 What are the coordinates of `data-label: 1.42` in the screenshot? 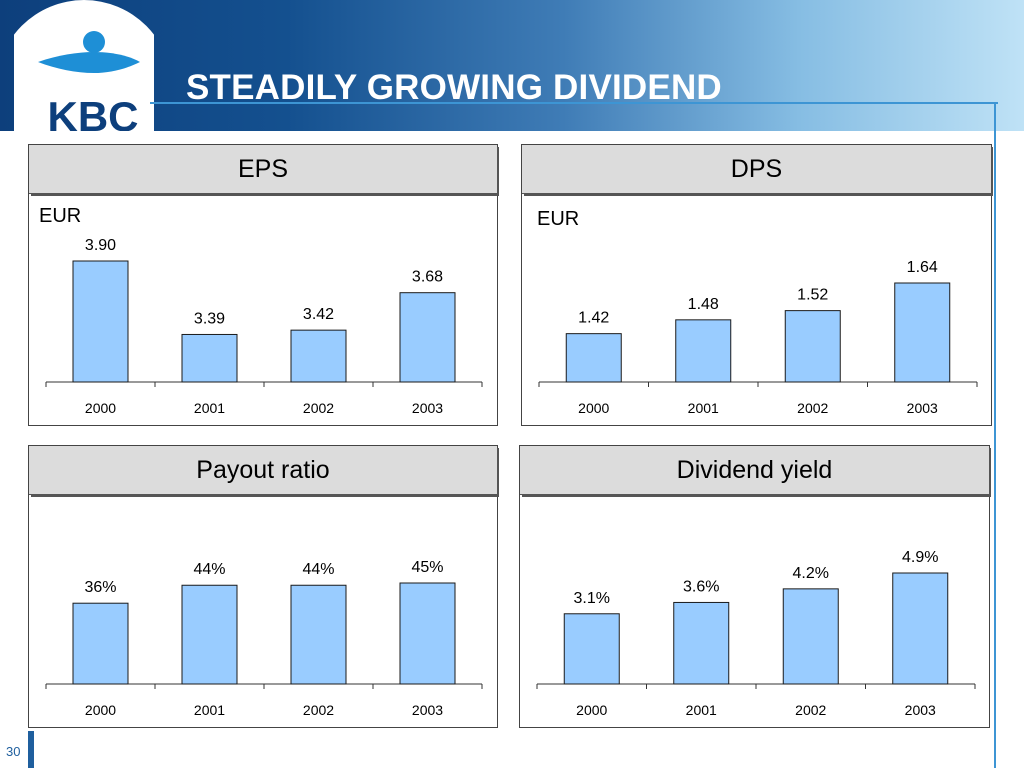 It's located at (593, 318).